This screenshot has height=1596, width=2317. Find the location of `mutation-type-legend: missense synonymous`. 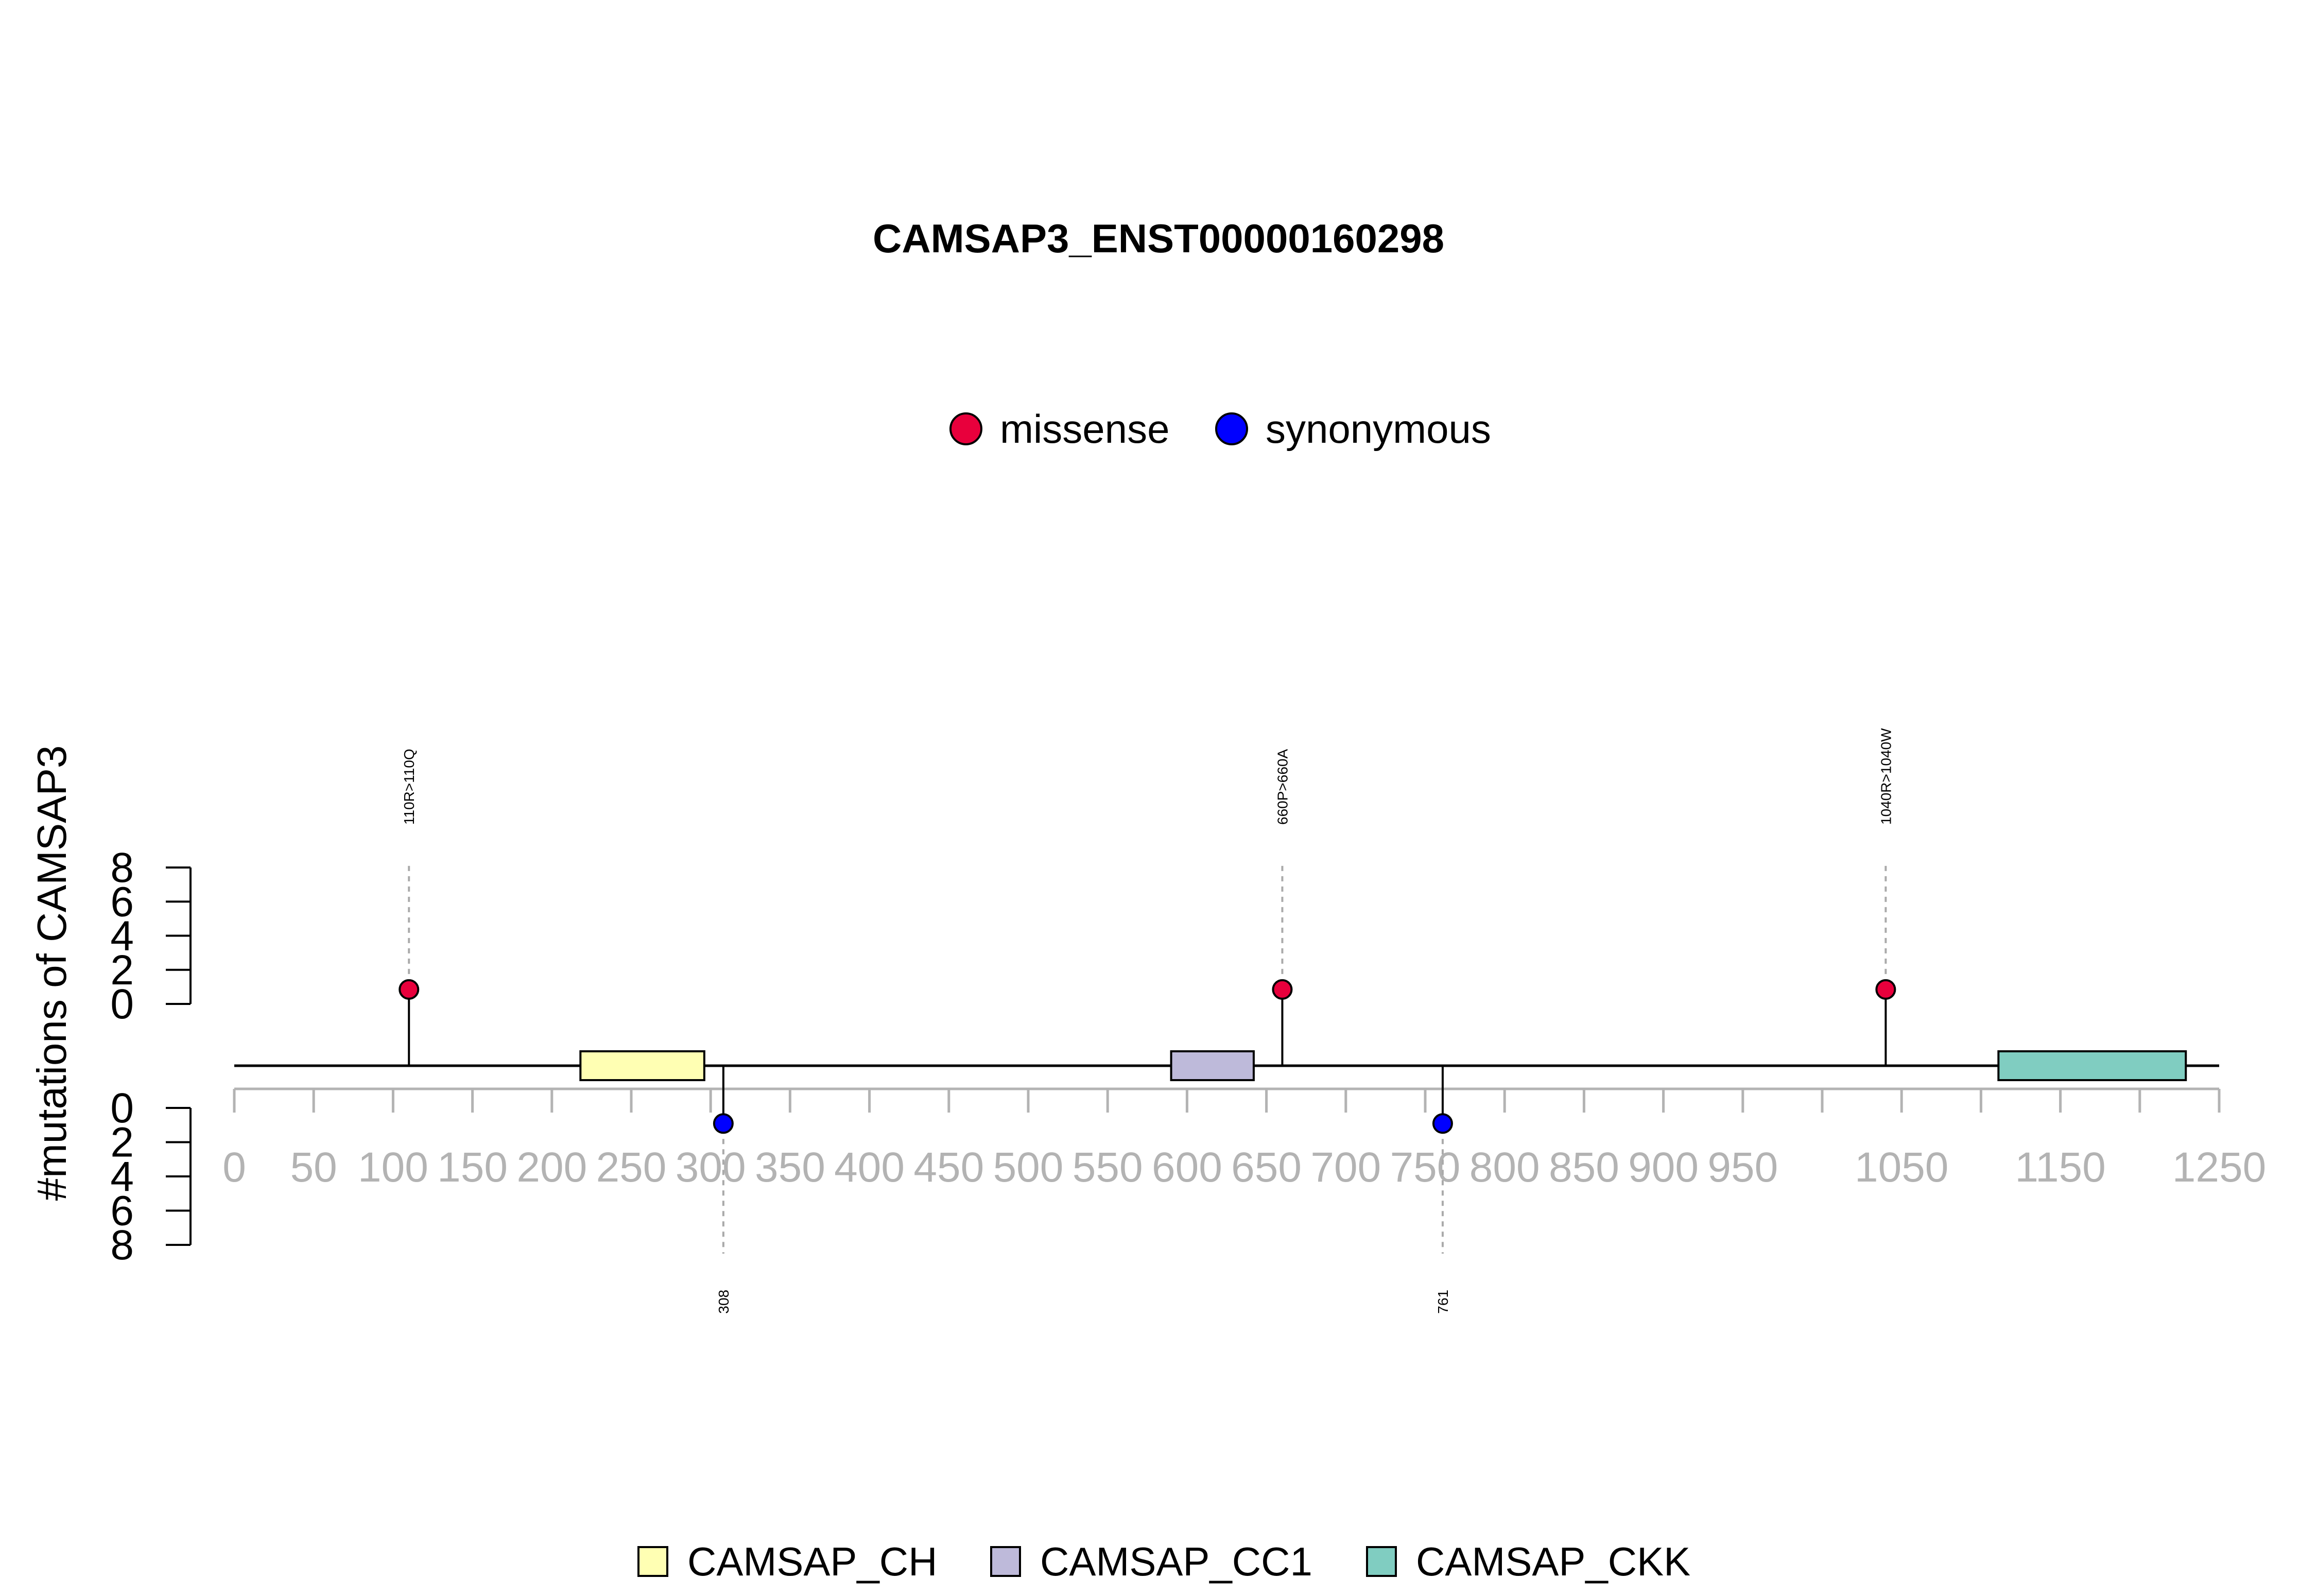

mutation-type-legend: missense synonymous is located at coordinates (1220, 429).